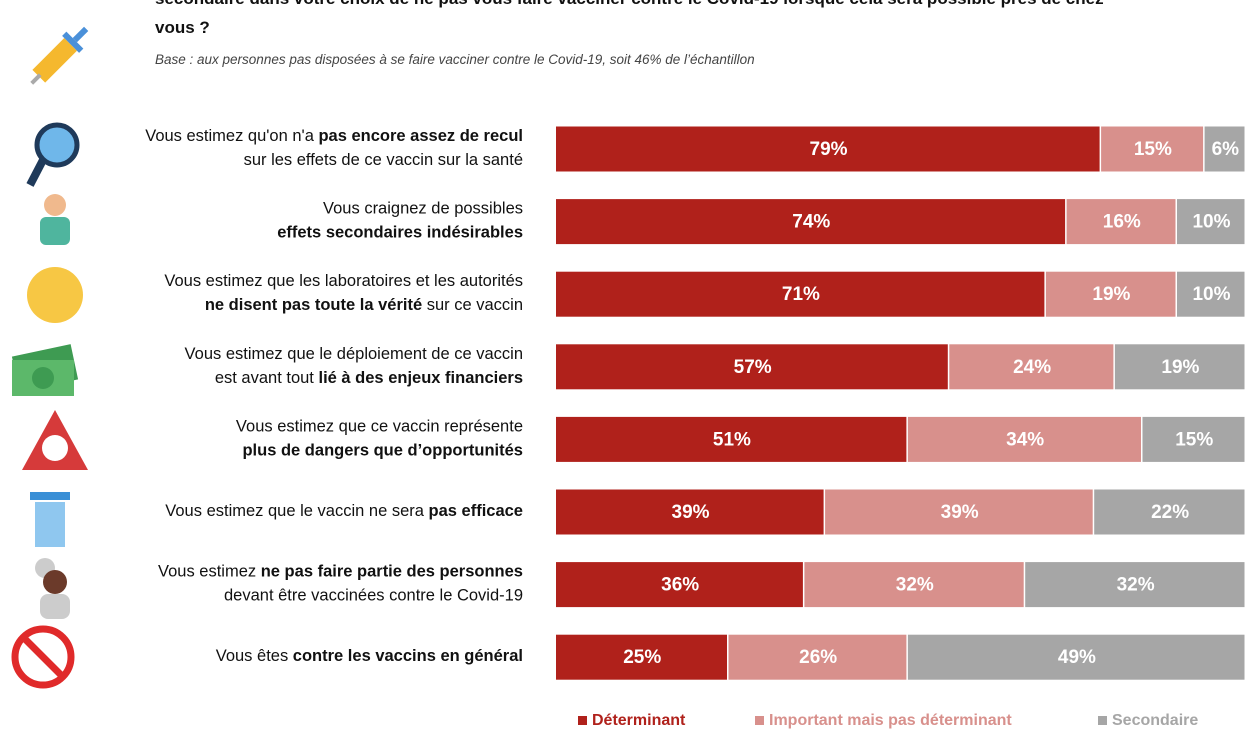 Image resolution: width=1252 pixels, height=738 pixels. What do you see at coordinates (59, 55) in the screenshot?
I see `syringe-icon` at bounding box center [59, 55].